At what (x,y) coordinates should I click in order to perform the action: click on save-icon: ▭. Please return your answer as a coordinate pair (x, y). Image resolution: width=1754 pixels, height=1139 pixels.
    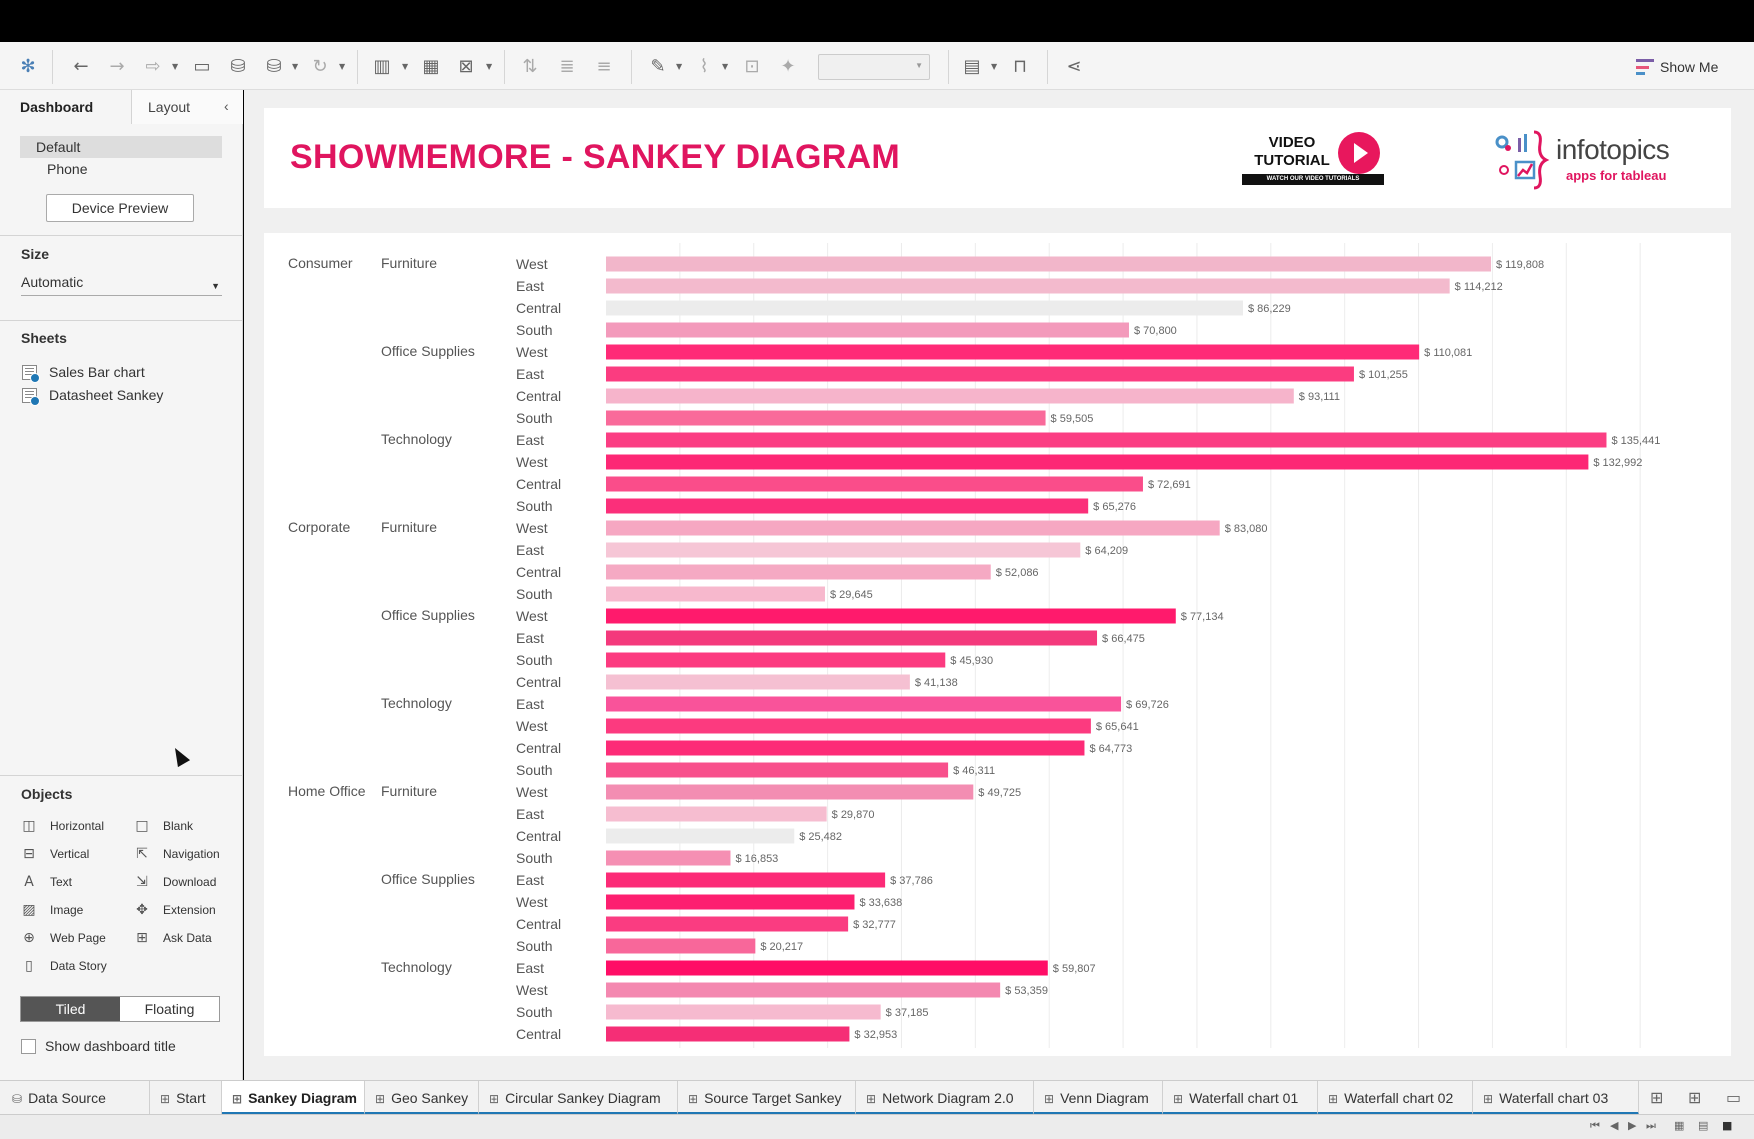
    Looking at the image, I should click on (202, 66).